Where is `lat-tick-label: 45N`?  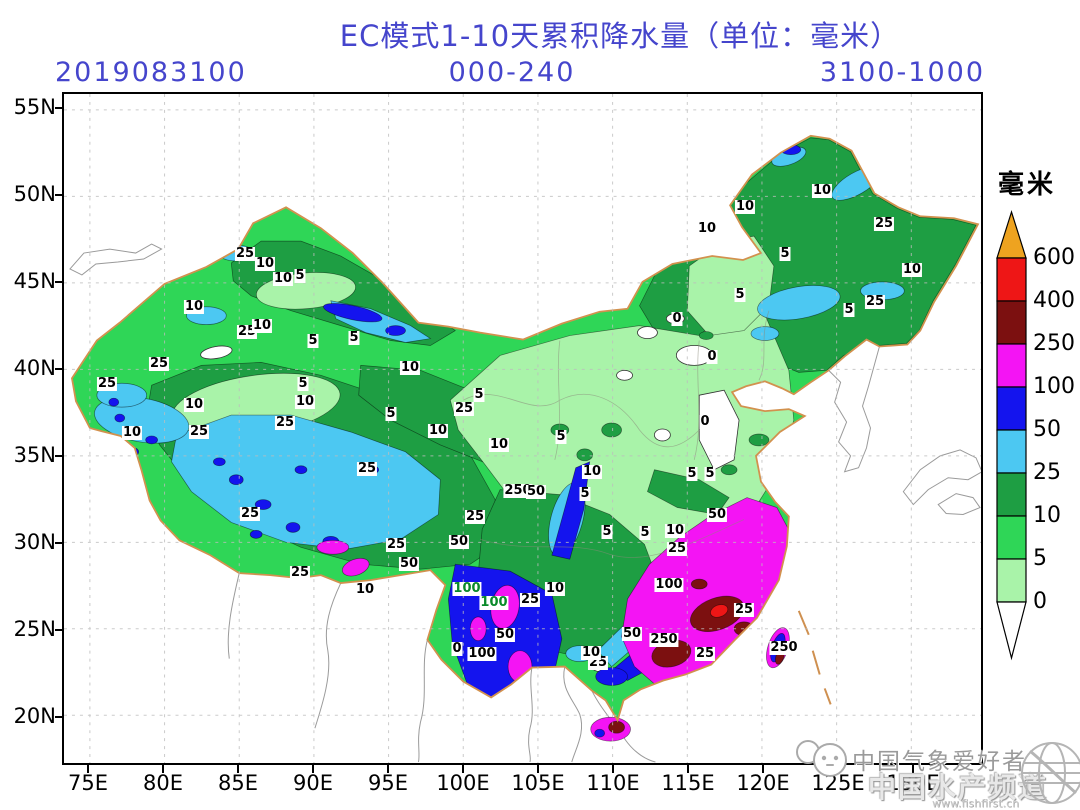 lat-tick-label: 45N is located at coordinates (34, 281).